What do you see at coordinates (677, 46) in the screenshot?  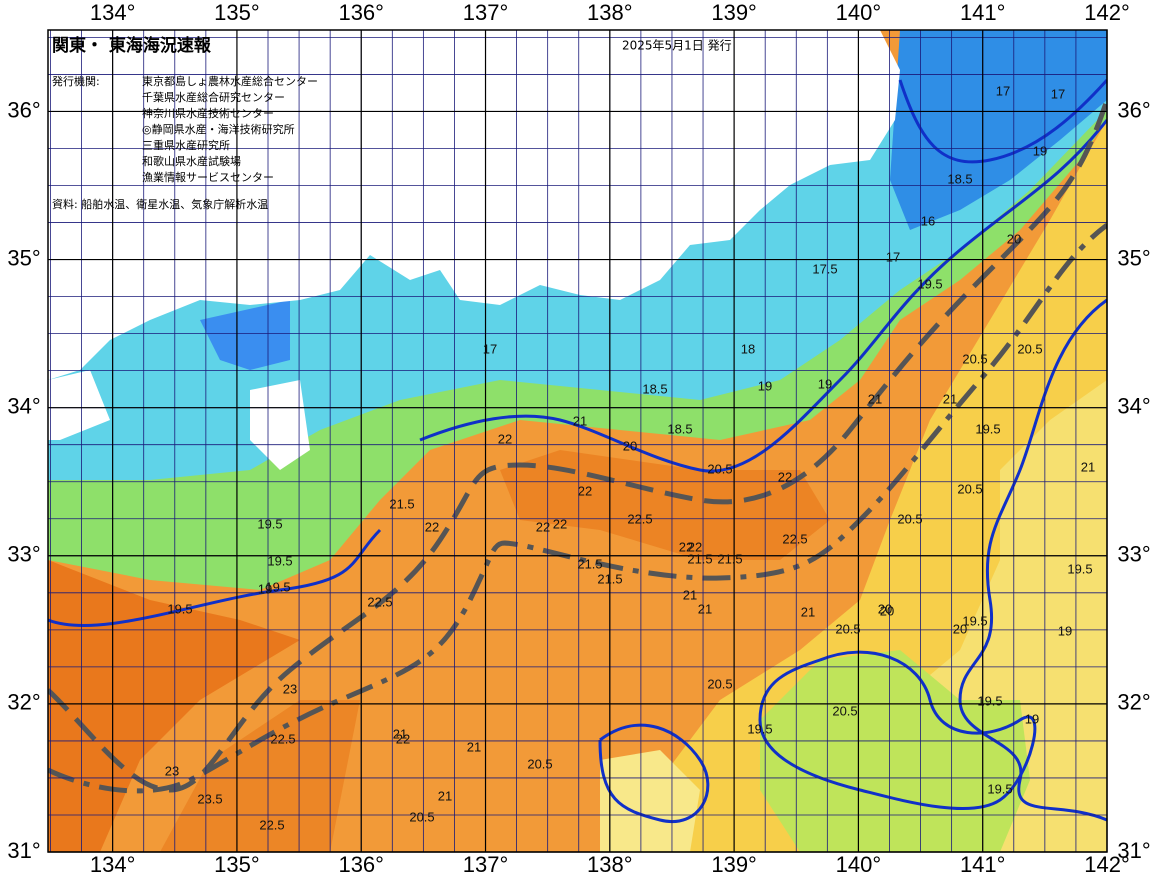 I see `issued-date: 2025年5月1日 発行` at bounding box center [677, 46].